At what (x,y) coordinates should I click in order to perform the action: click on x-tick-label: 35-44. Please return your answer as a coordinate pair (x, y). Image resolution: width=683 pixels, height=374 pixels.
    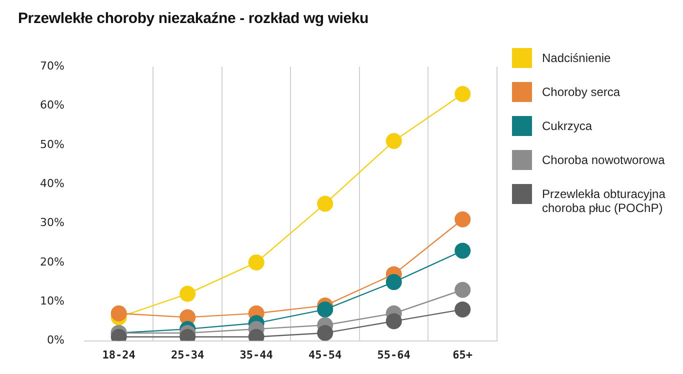
    Looking at the image, I should click on (257, 355).